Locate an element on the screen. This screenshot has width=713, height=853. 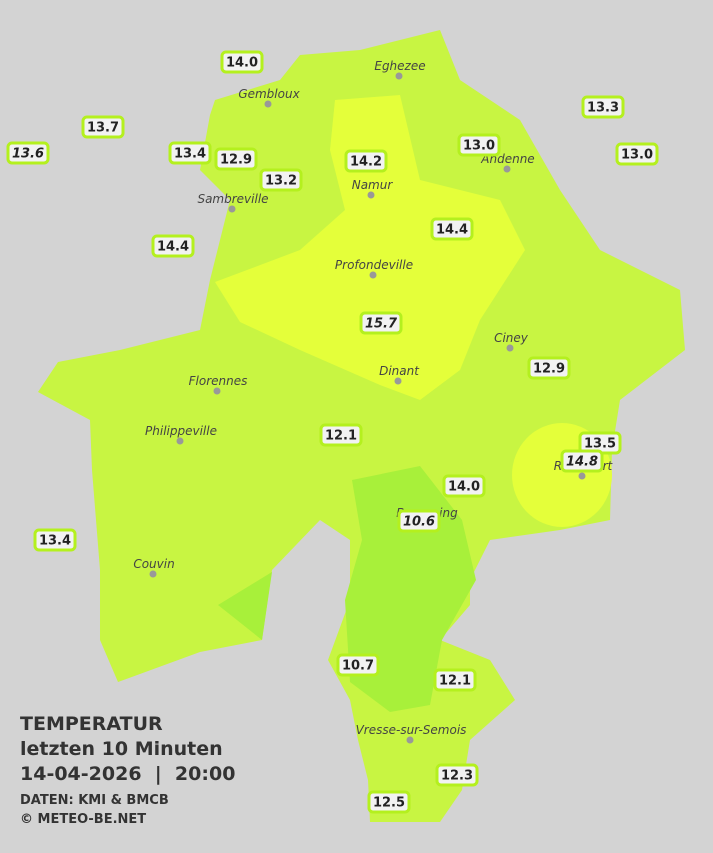
station-value: 10.6 is located at coordinates (419, 522).